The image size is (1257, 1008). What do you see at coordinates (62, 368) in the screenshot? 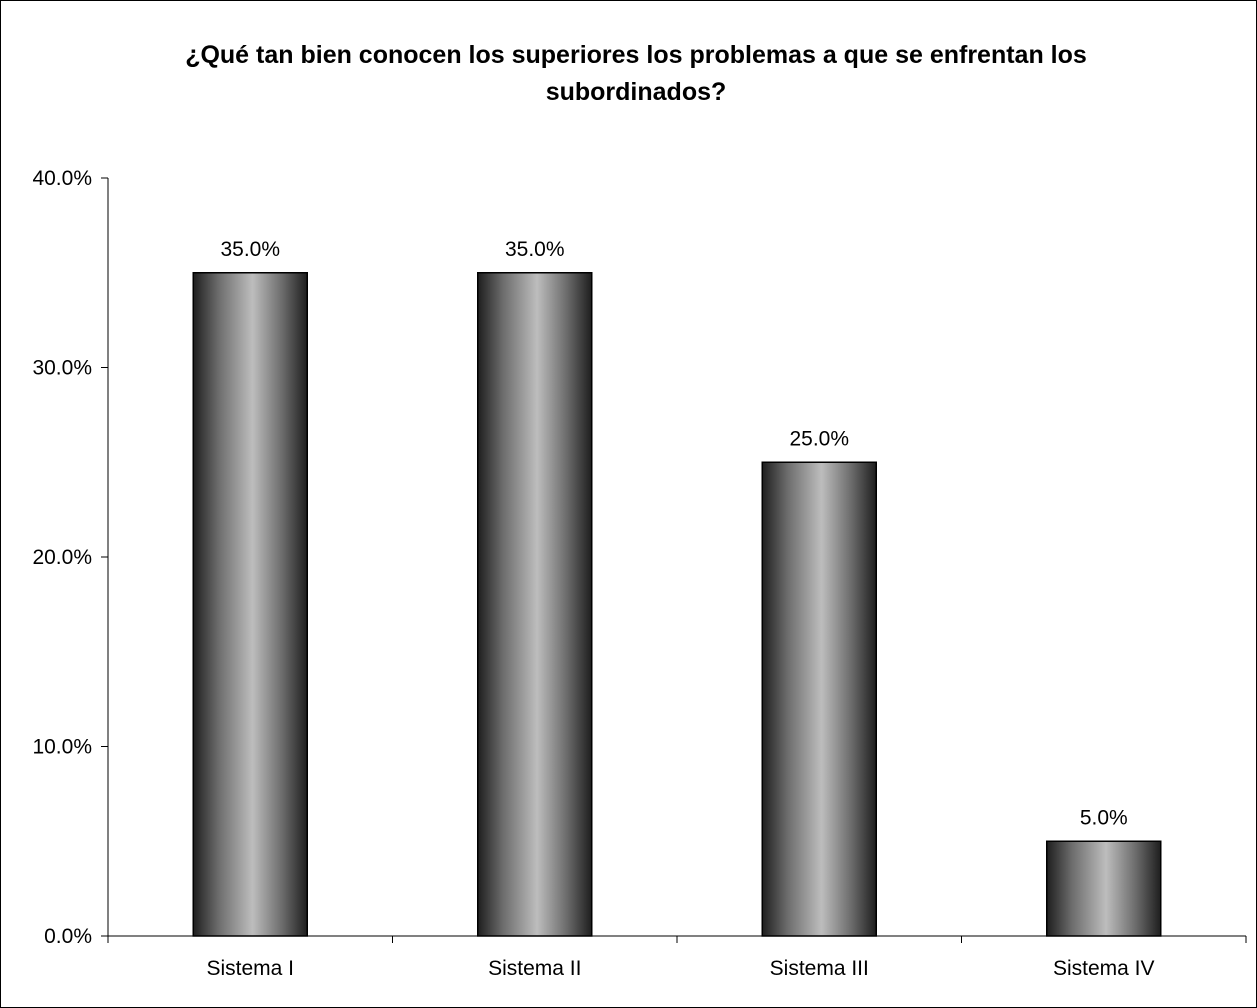
I see `y-tick-label: 30.0%` at bounding box center [62, 368].